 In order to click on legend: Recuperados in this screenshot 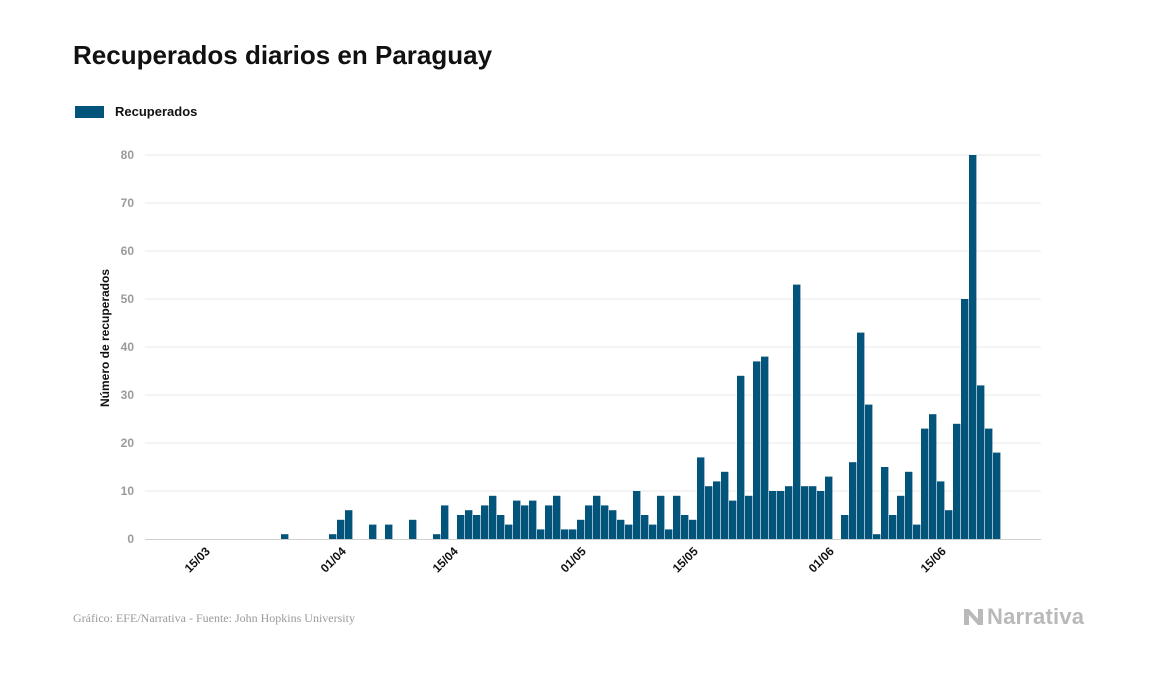, I will do `click(136, 111)`.